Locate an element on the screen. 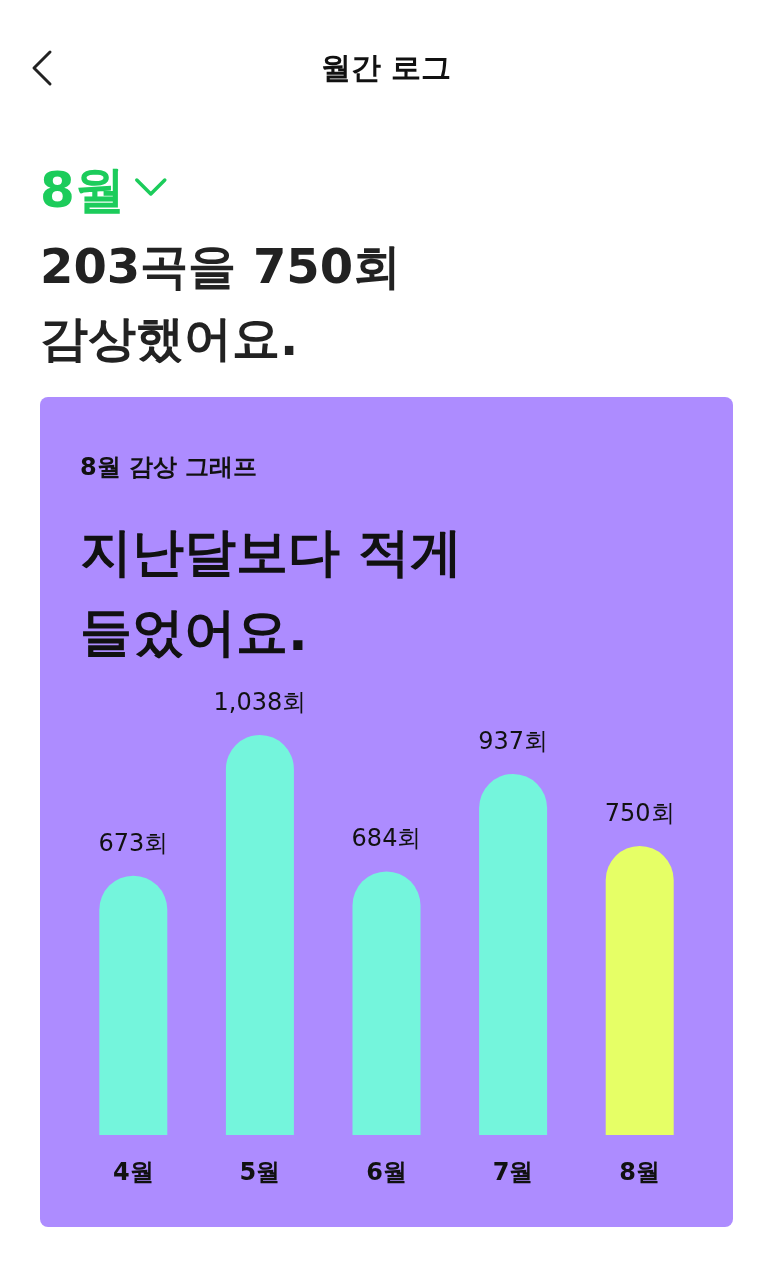 This screenshot has height=1263, width=773. x-tick-label: 4월 is located at coordinates (133, 1172).